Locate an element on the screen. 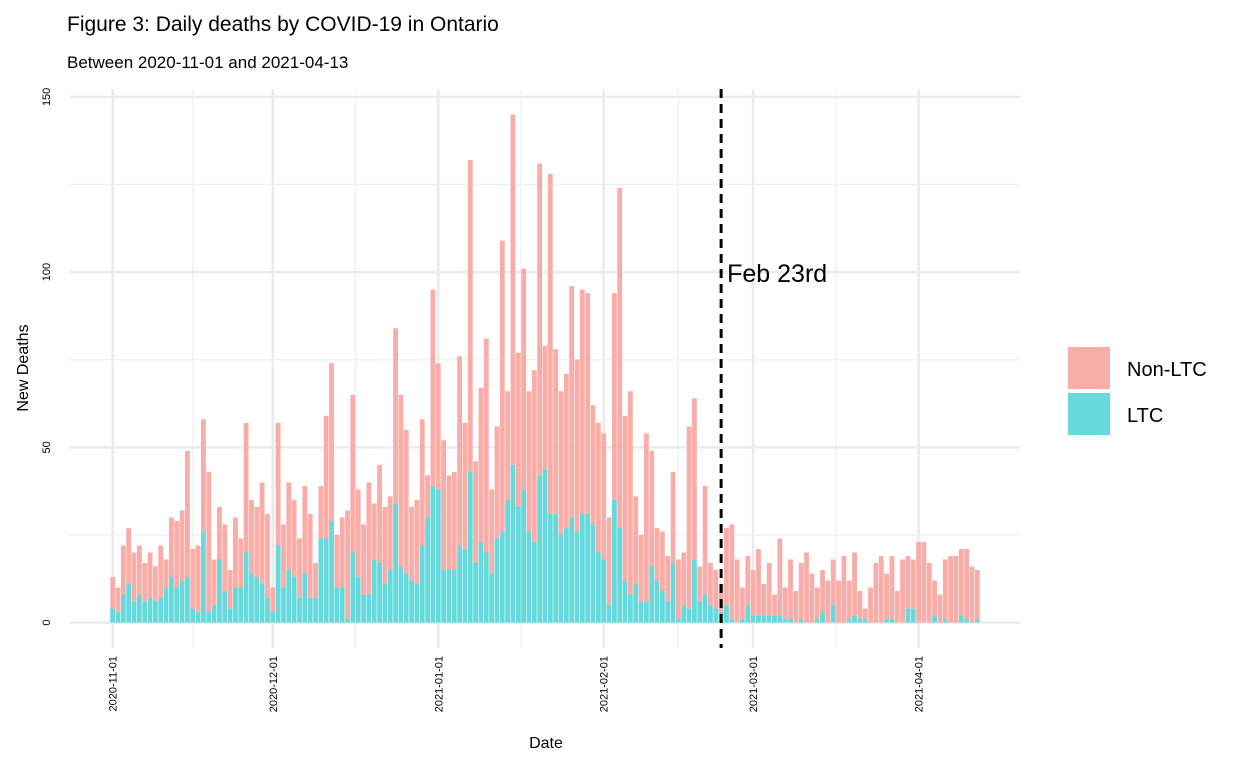 The width and height of the screenshot is (1248, 768). annotation-label: Feb 23rd is located at coordinates (777, 274).